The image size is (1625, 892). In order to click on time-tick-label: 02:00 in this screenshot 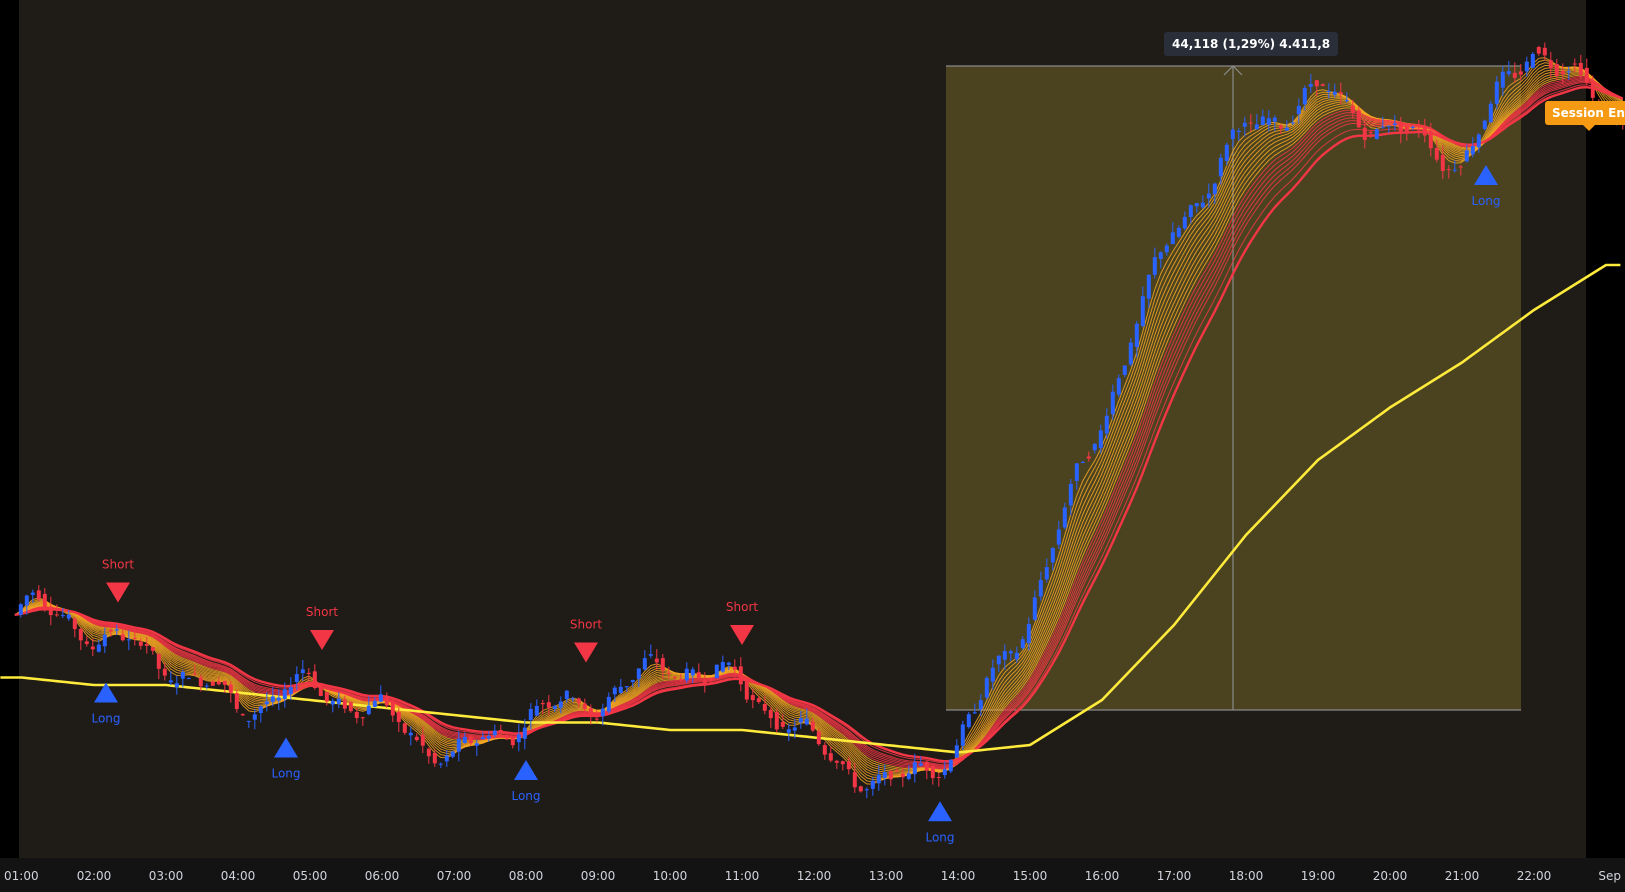, I will do `click(94, 876)`.